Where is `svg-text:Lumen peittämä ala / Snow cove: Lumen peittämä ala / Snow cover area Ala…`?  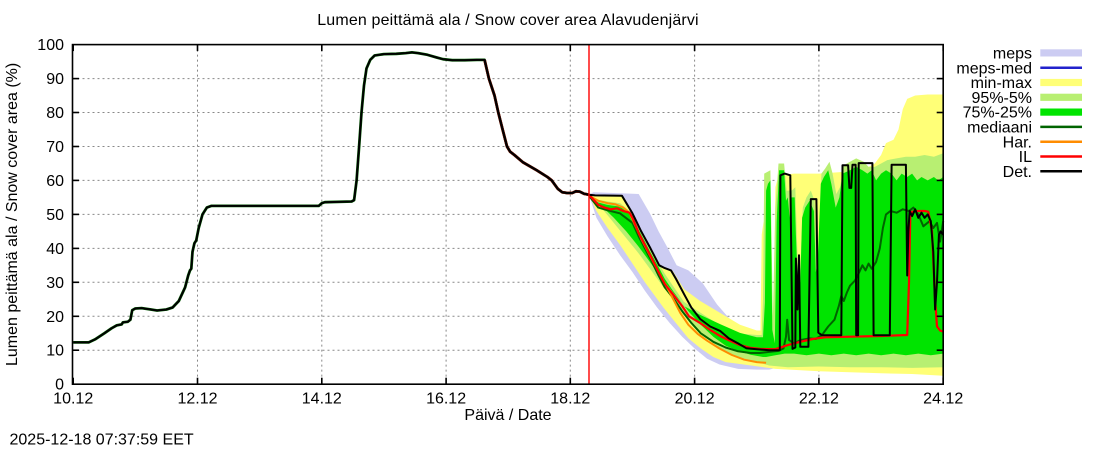
svg-text:Lumen peittämä ala / Snow cove: Lumen peittämä ala / Snow cover area Ala… is located at coordinates (508, 20).